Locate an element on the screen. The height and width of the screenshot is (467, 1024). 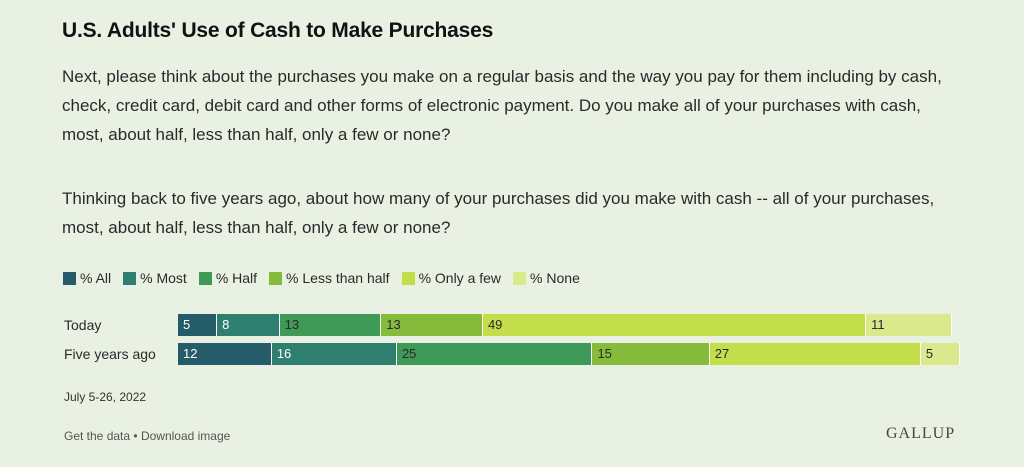
legend-item: % Half is located at coordinates (228, 278).